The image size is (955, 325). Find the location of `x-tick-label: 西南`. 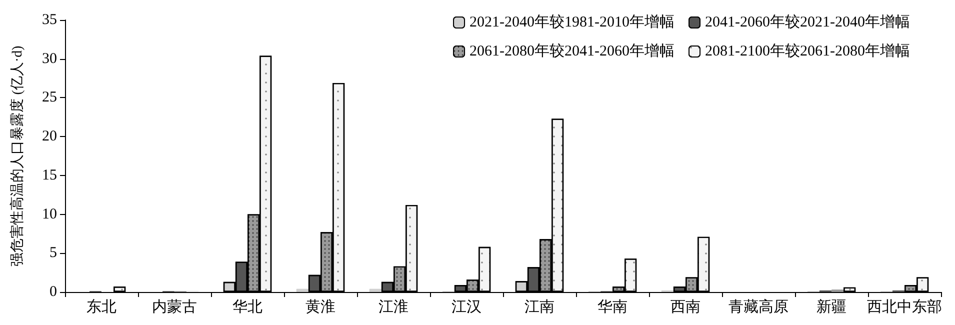

x-tick-label: 西南 is located at coordinates (685, 307).